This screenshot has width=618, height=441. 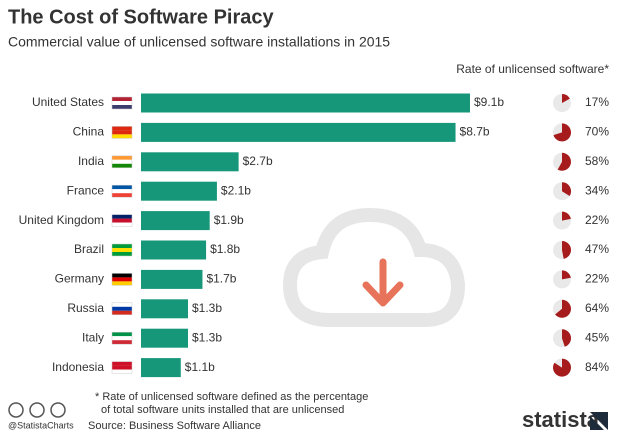 What do you see at coordinates (597, 161) in the screenshot?
I see `rate-label: 58%` at bounding box center [597, 161].